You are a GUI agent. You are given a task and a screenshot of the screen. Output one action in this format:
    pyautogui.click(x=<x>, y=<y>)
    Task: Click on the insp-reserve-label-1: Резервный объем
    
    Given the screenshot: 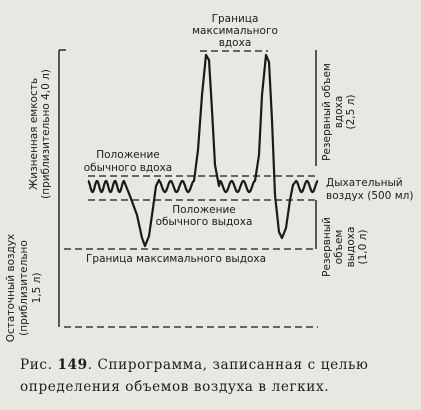 What is the action you would take?
    pyautogui.click(x=327, y=112)
    